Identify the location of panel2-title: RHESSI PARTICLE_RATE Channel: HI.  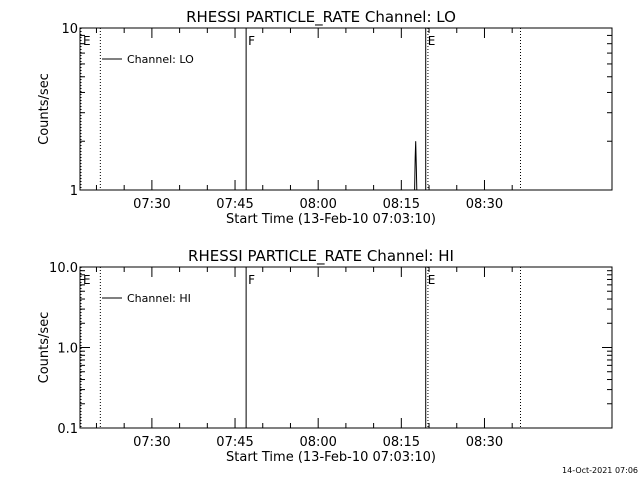
(321, 256).